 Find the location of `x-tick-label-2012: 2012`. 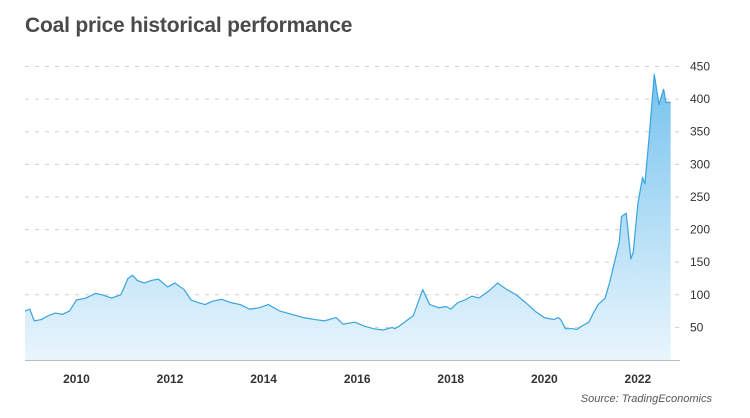

x-tick-label-2012: 2012 is located at coordinates (170, 379).